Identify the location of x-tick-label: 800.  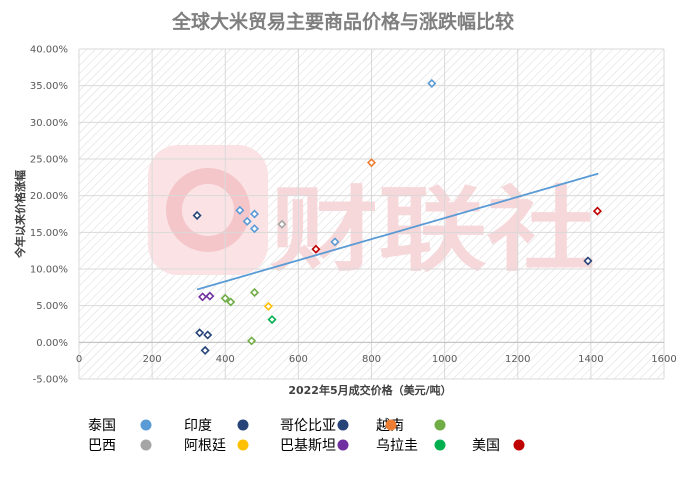
(371, 359).